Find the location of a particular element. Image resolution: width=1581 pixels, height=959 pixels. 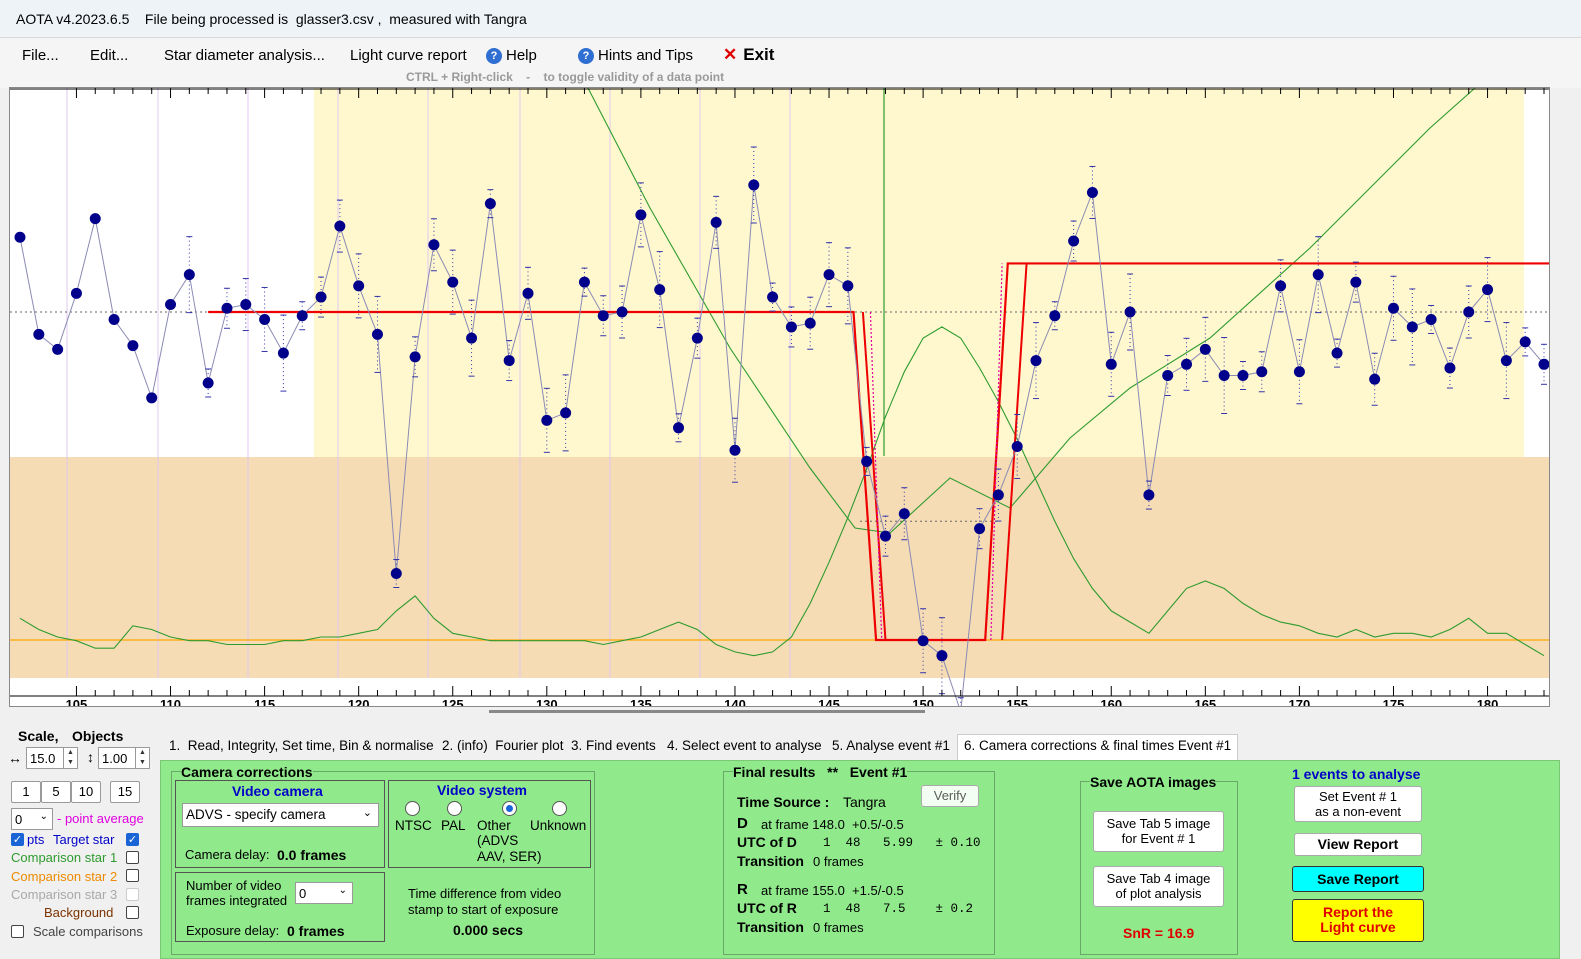

comp1-checkbox is located at coordinates (132, 857).